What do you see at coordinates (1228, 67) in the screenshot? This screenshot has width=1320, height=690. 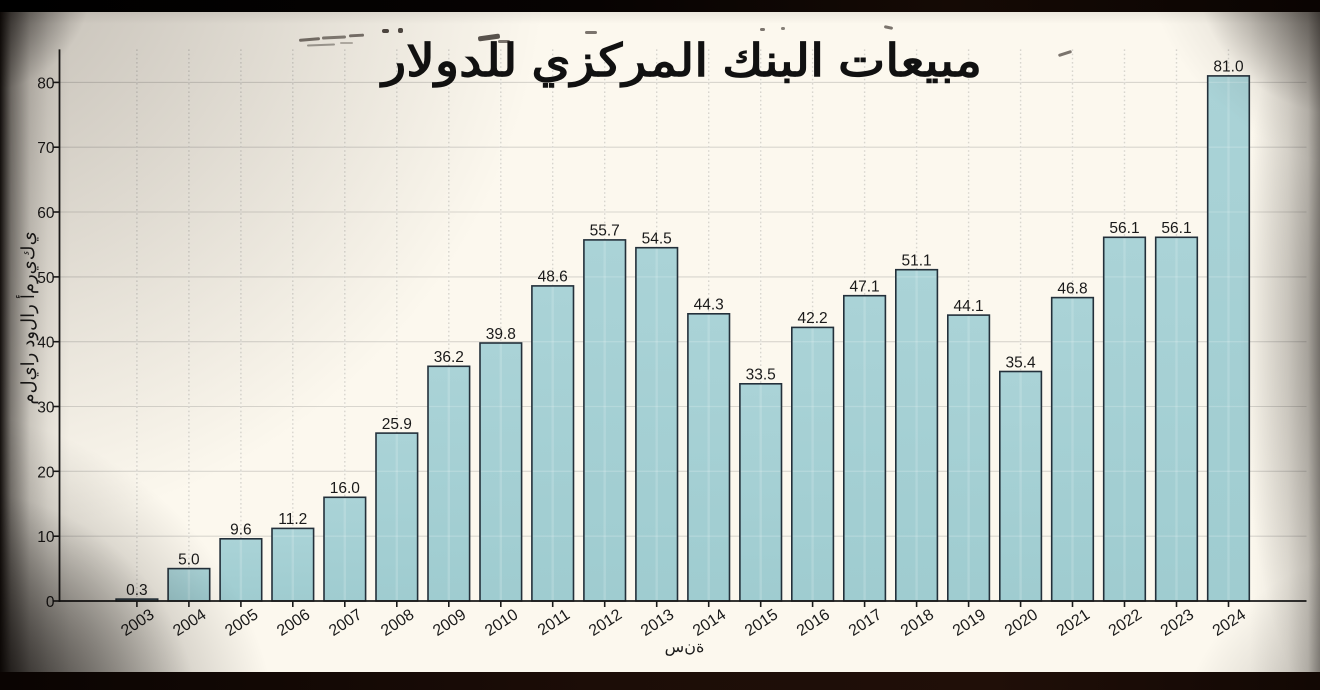 I see `svg-text: 81.0` at bounding box center [1228, 67].